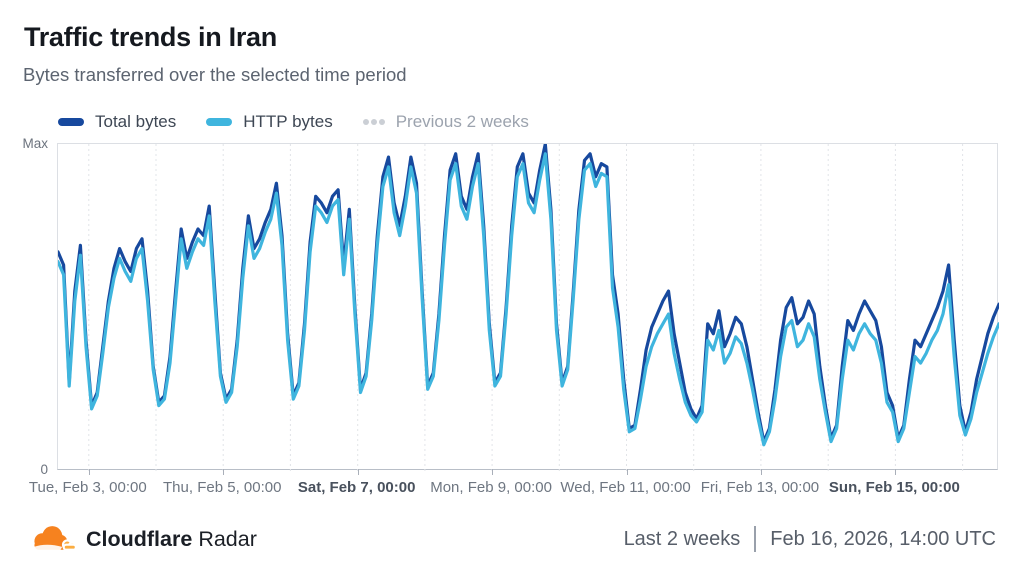  I want to click on legend-item-previous-2-weeks: Previous 2 weeks, so click(445, 122).